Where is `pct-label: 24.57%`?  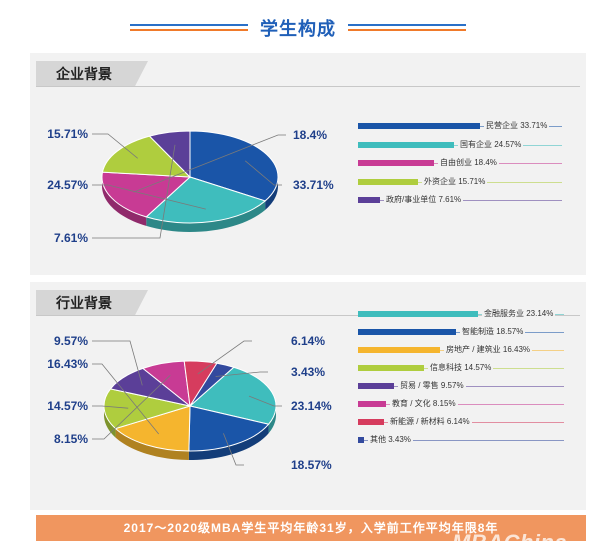
pct-label: 24.57% is located at coordinates (67, 185).